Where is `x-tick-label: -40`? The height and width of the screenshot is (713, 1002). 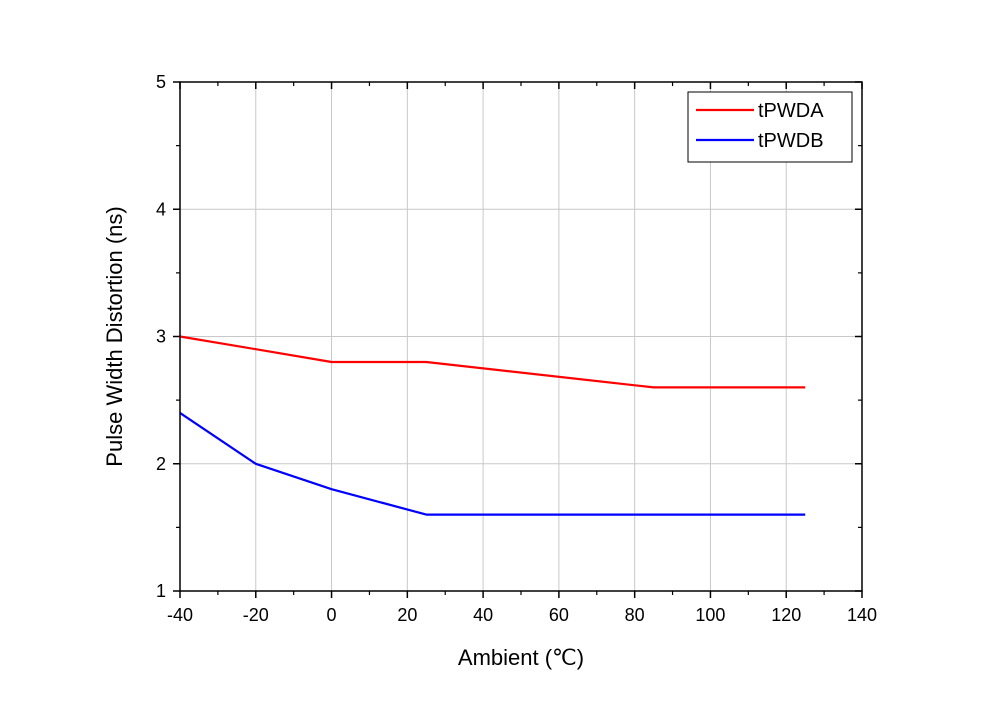
x-tick-label: -40 is located at coordinates (180, 615).